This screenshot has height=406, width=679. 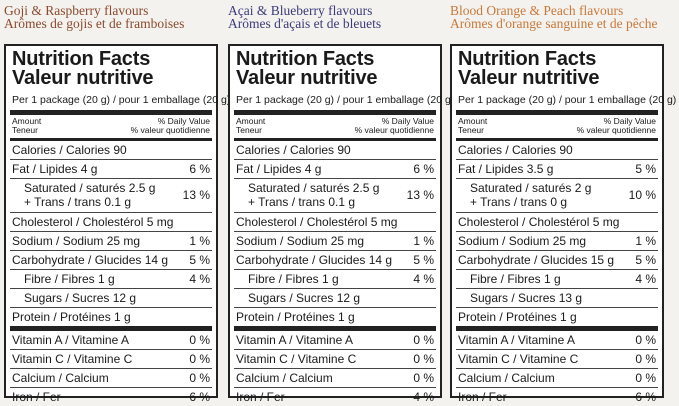 I want to click on saturated-dv: 13 %, so click(x=420, y=195).